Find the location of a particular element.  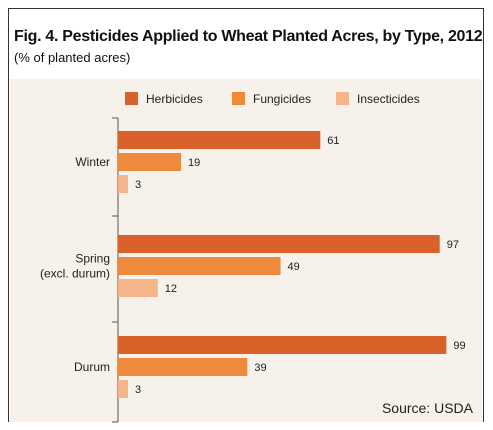

category-labels: Winter Spring(excl. durum) Durum is located at coordinates (75, 264).